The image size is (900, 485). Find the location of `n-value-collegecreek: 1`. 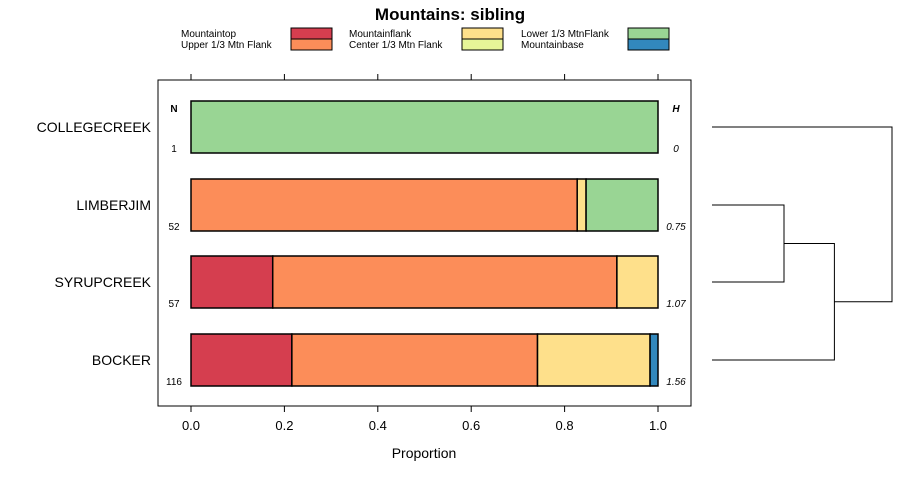

n-value-collegecreek: 1 is located at coordinates (174, 149).